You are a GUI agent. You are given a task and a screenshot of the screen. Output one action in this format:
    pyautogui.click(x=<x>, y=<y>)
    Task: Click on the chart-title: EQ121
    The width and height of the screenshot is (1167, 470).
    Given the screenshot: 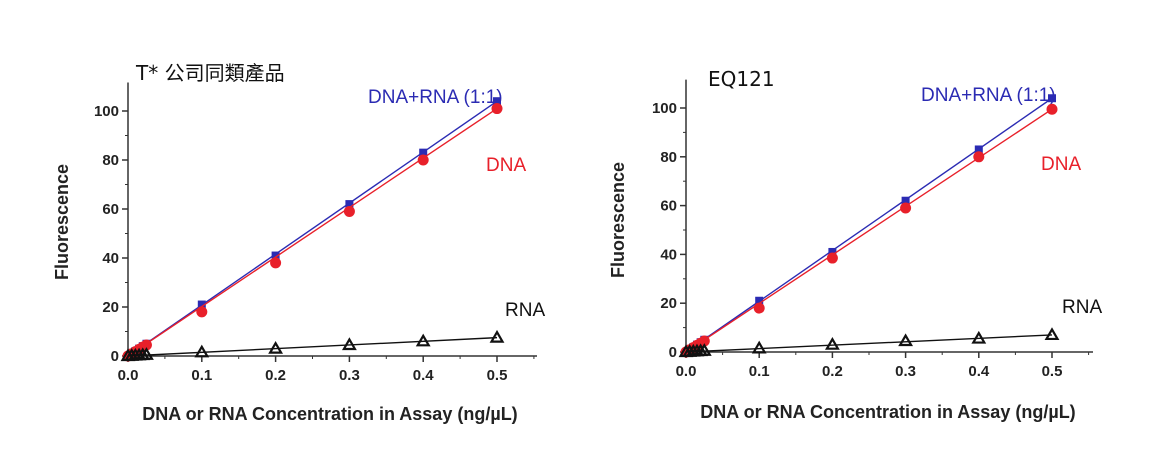 What is the action you would take?
    pyautogui.click(x=741, y=79)
    